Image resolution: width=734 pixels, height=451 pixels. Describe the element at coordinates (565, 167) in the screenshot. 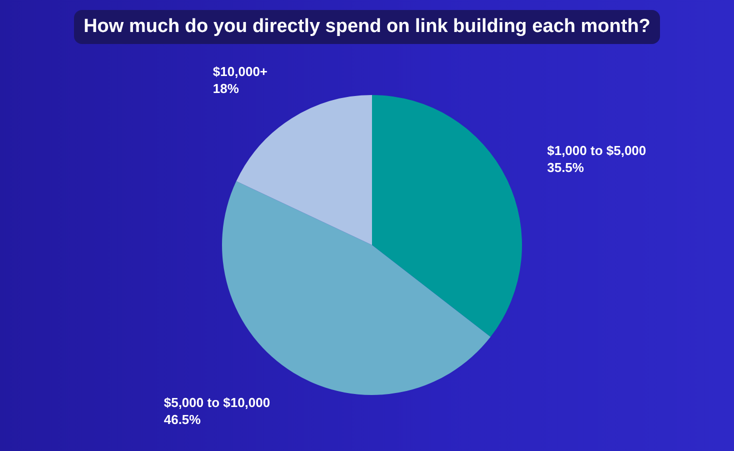

I see `data-label: 35.5%` at that location.